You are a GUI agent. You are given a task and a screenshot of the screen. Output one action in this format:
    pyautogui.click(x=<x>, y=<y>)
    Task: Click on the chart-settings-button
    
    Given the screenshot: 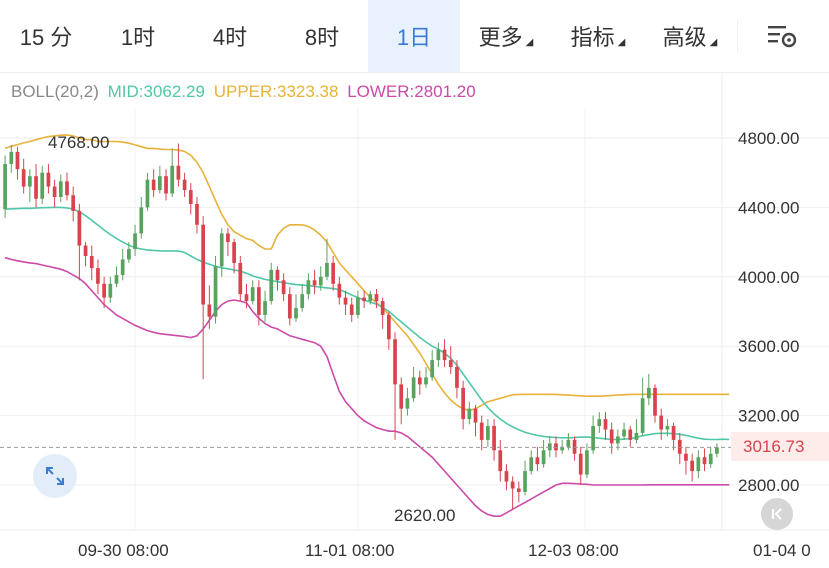 What is the action you would take?
    pyautogui.click(x=782, y=36)
    